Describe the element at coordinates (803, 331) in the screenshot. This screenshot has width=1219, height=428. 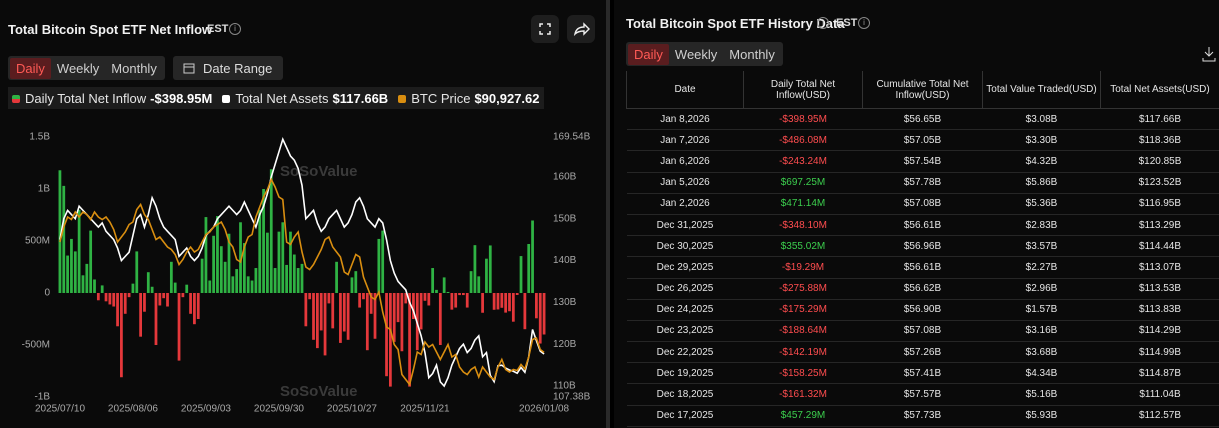
I see `table-cell: -$188.64M` at that location.